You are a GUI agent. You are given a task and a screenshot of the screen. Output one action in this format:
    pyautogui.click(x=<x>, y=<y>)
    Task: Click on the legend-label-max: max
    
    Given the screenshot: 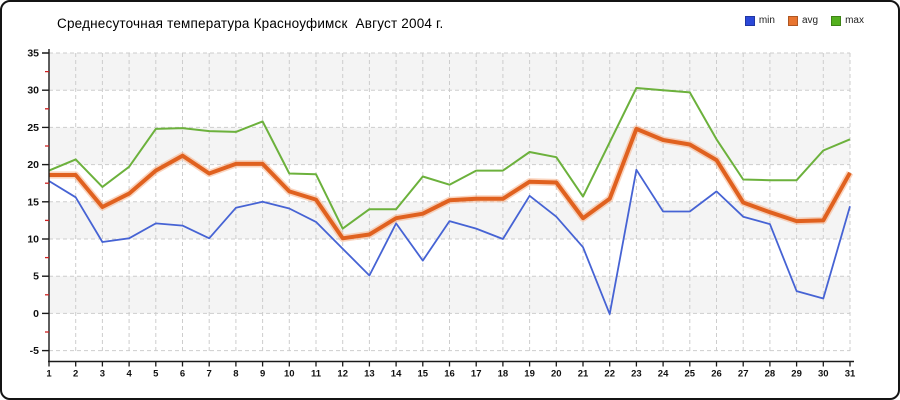 What is the action you would take?
    pyautogui.click(x=854, y=20)
    